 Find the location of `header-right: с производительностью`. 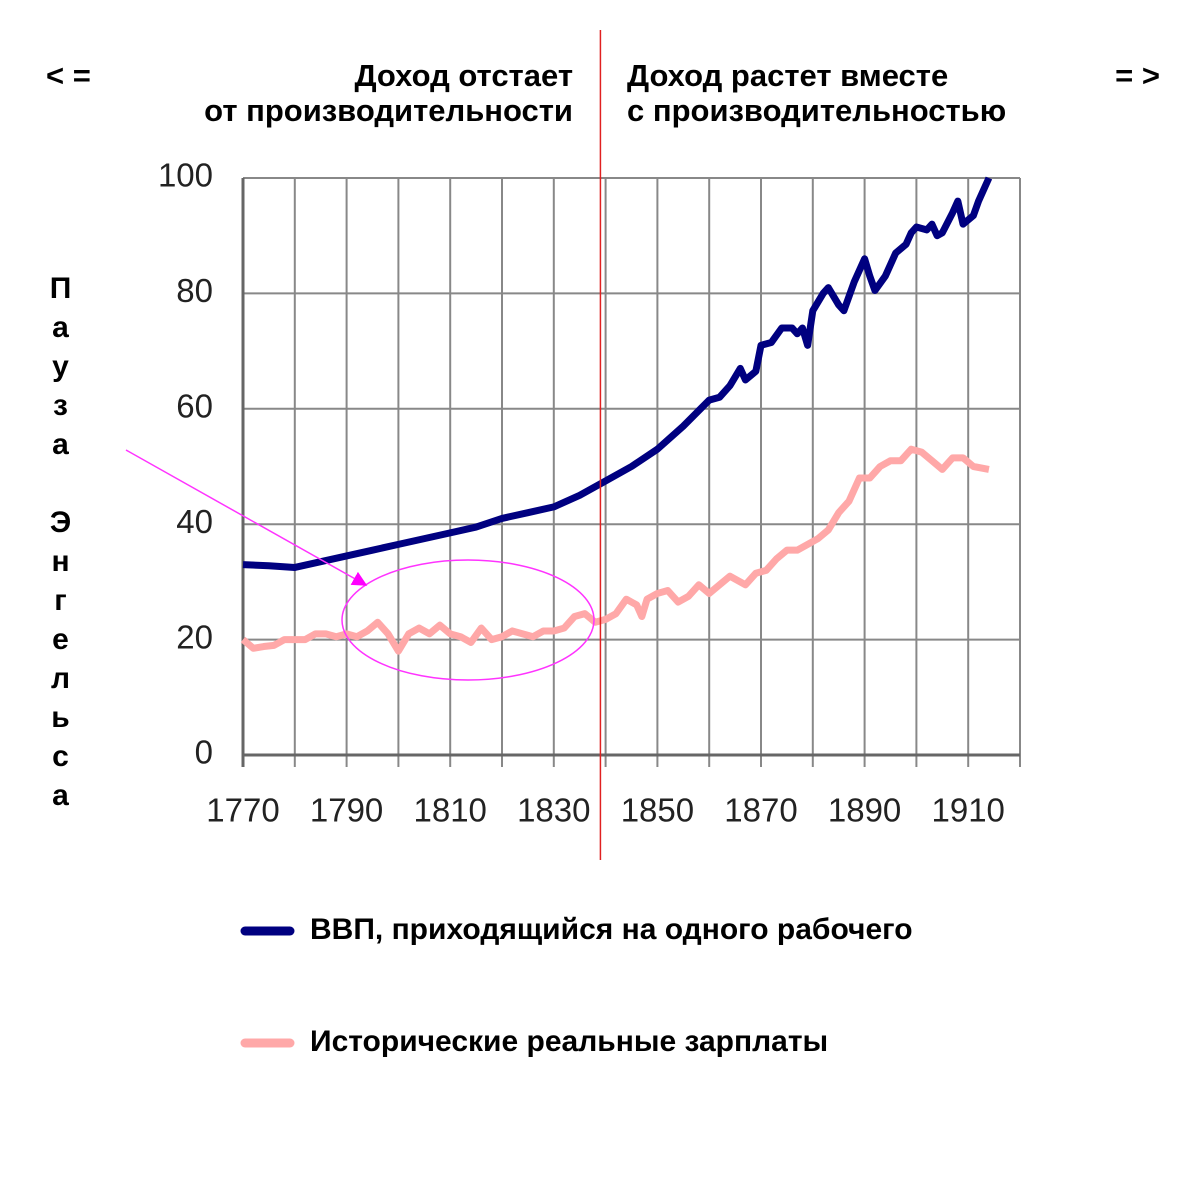

header-right: с производительностью is located at coordinates (816, 110).